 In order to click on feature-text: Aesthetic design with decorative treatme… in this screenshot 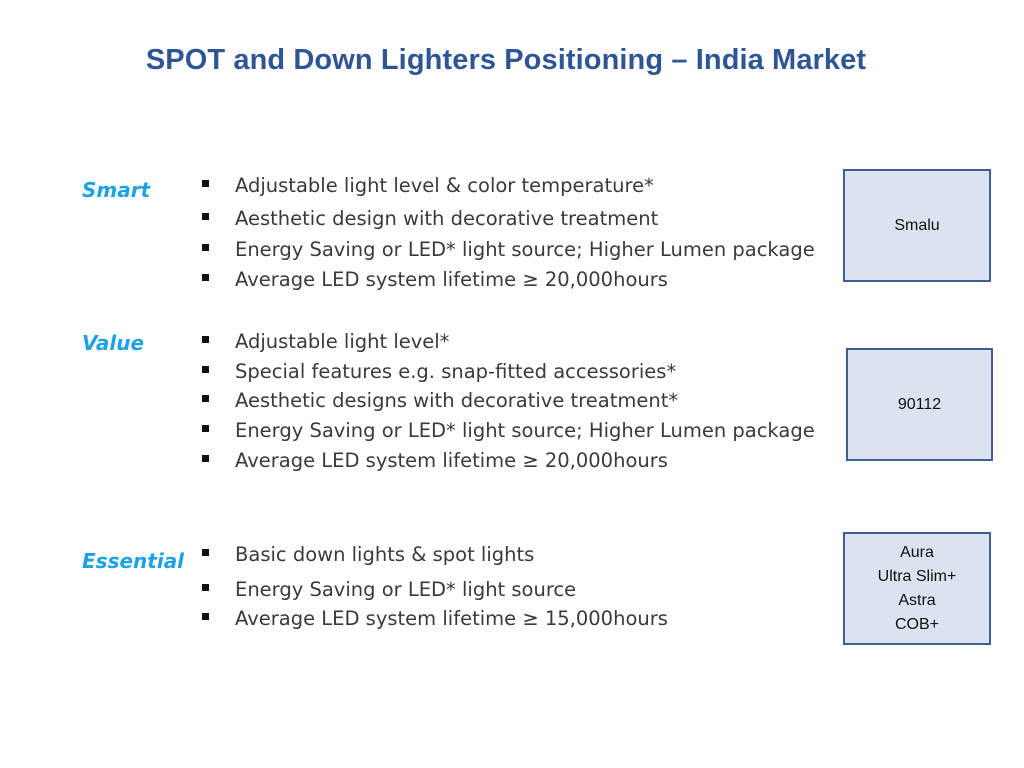, I will do `click(447, 218)`.